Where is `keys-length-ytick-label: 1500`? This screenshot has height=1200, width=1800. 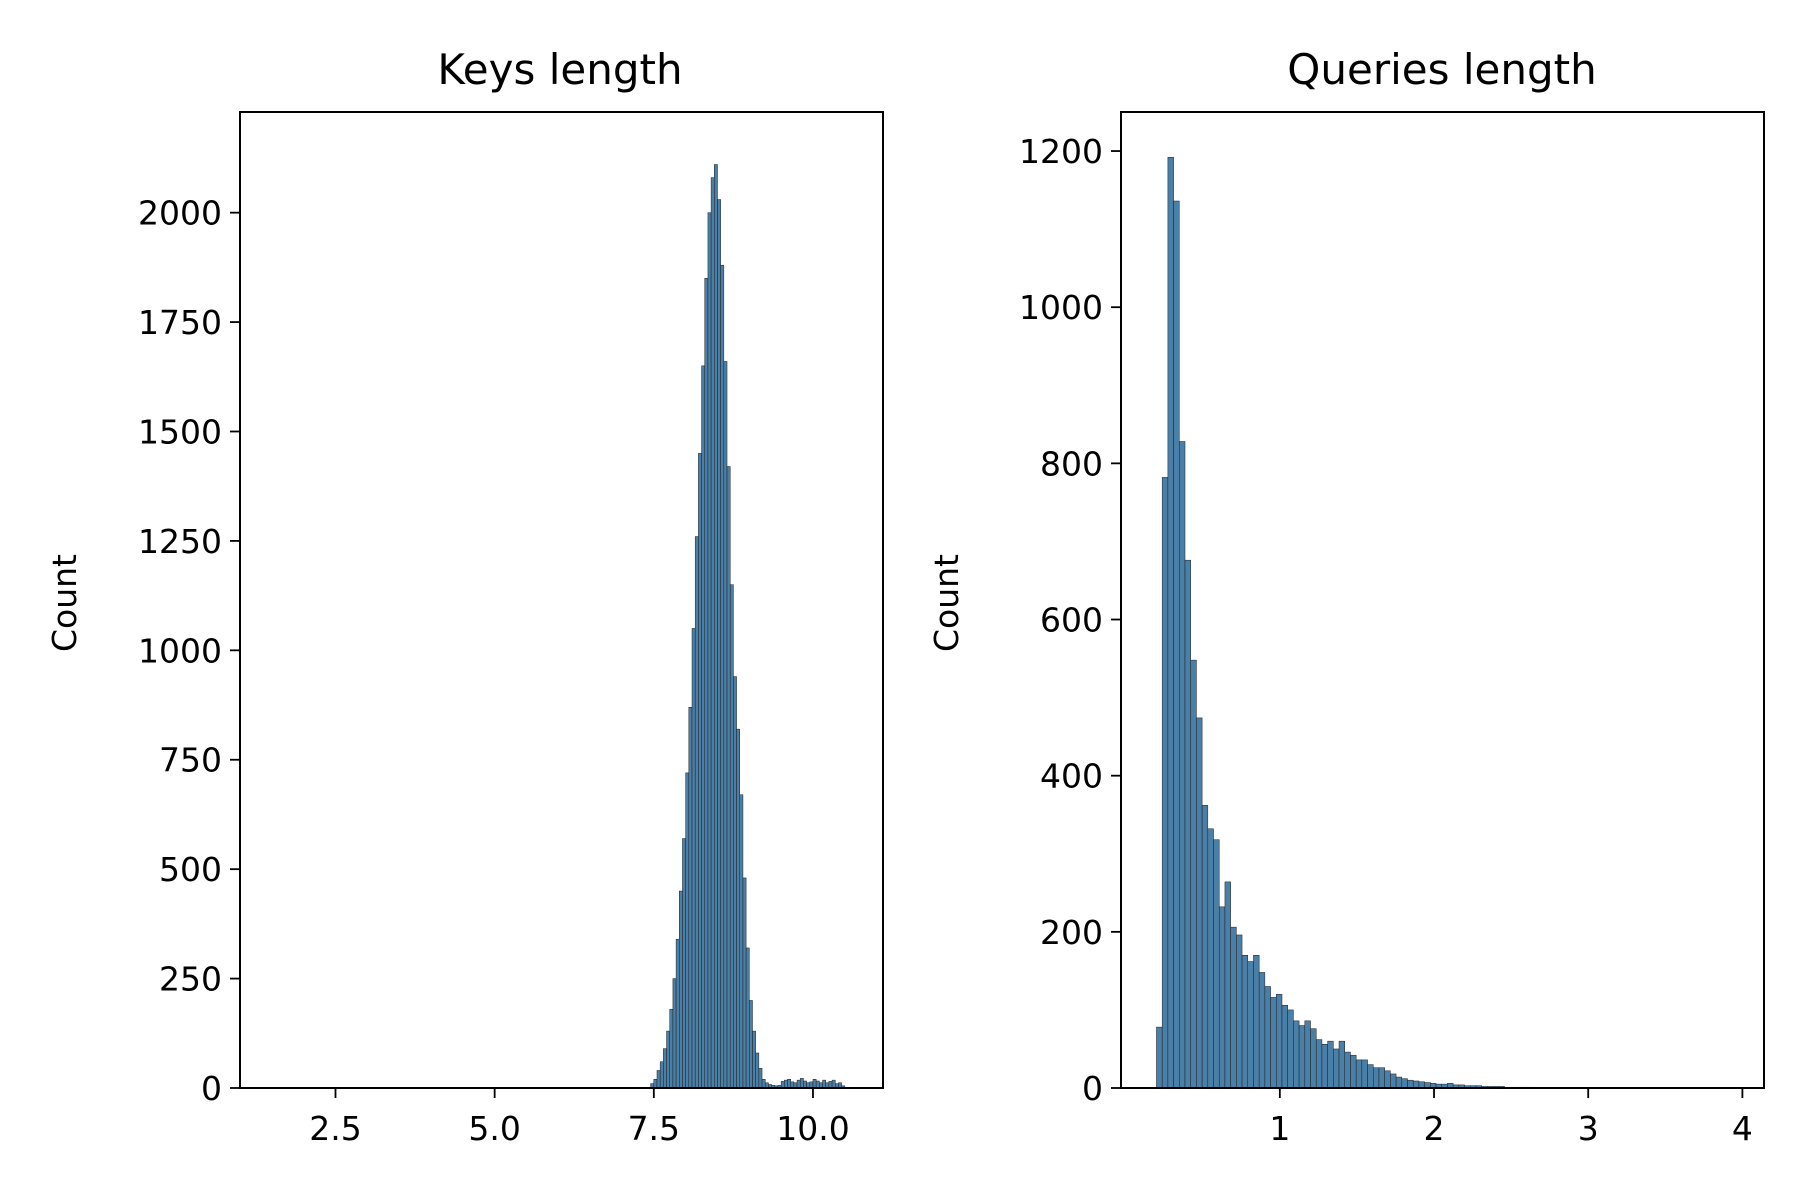
keys-length-ytick-label: 1500 is located at coordinates (180, 431).